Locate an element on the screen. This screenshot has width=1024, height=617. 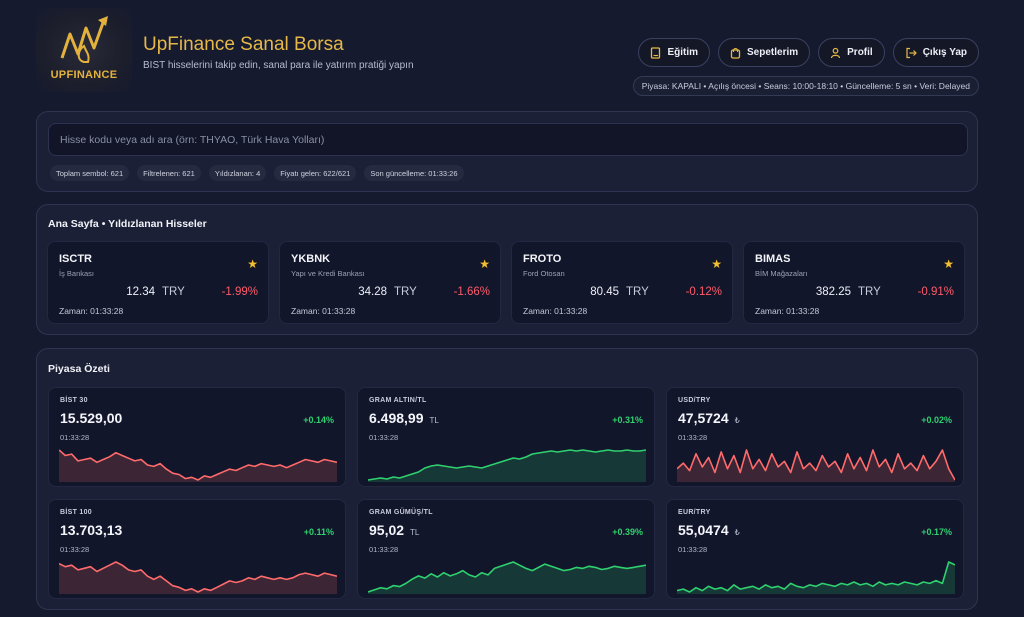
favorite-company-name: İş Bankası is located at coordinates (77, 273).